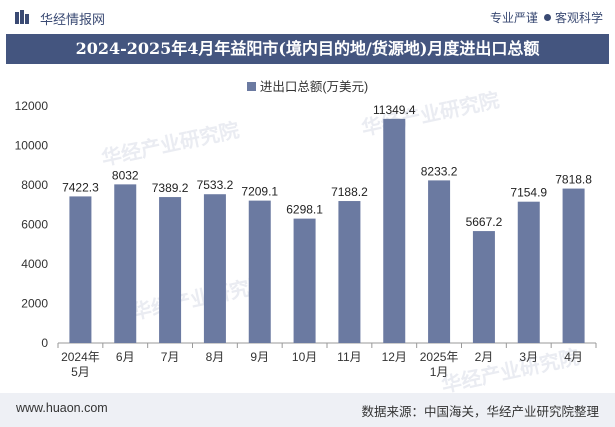 This screenshot has width=615, height=427. Describe the element at coordinates (215, 357) in the screenshot. I see `x-tick-label: 8月` at that location.